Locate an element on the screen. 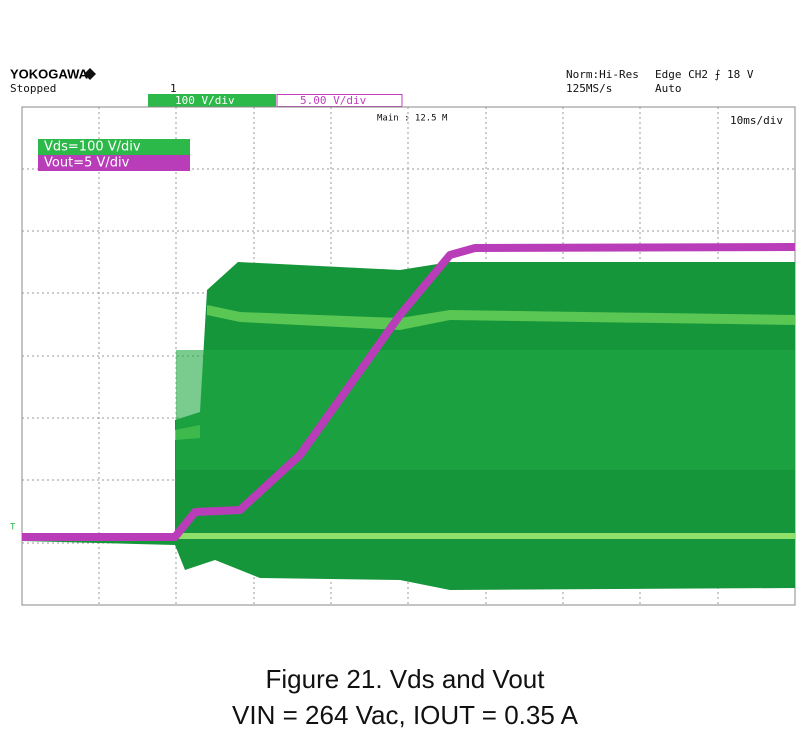 This screenshot has width=811, height=735. ch1-box is located at coordinates (212, 100).